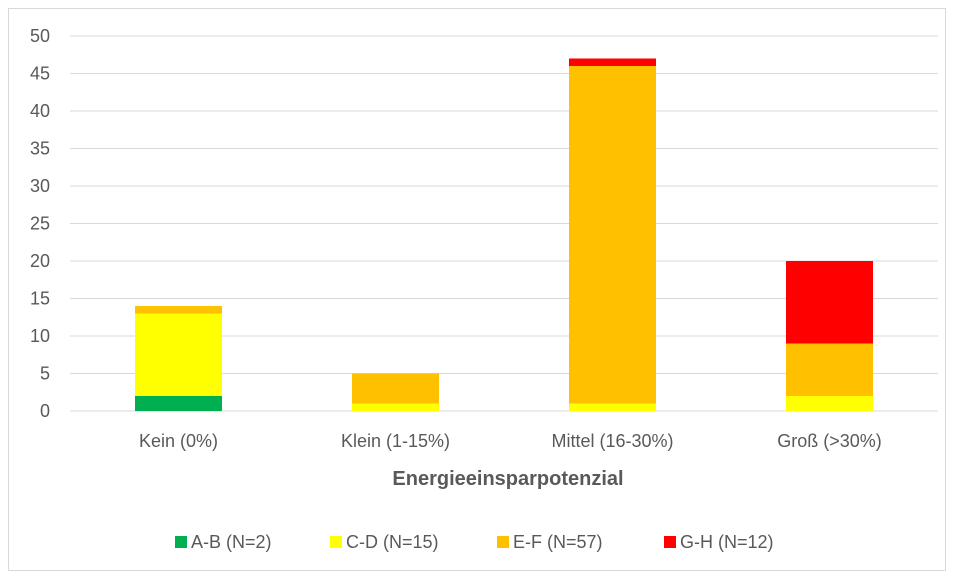 Image resolution: width=956 pixels, height=579 pixels. I want to click on y-tick-label: 45, so click(40, 74).